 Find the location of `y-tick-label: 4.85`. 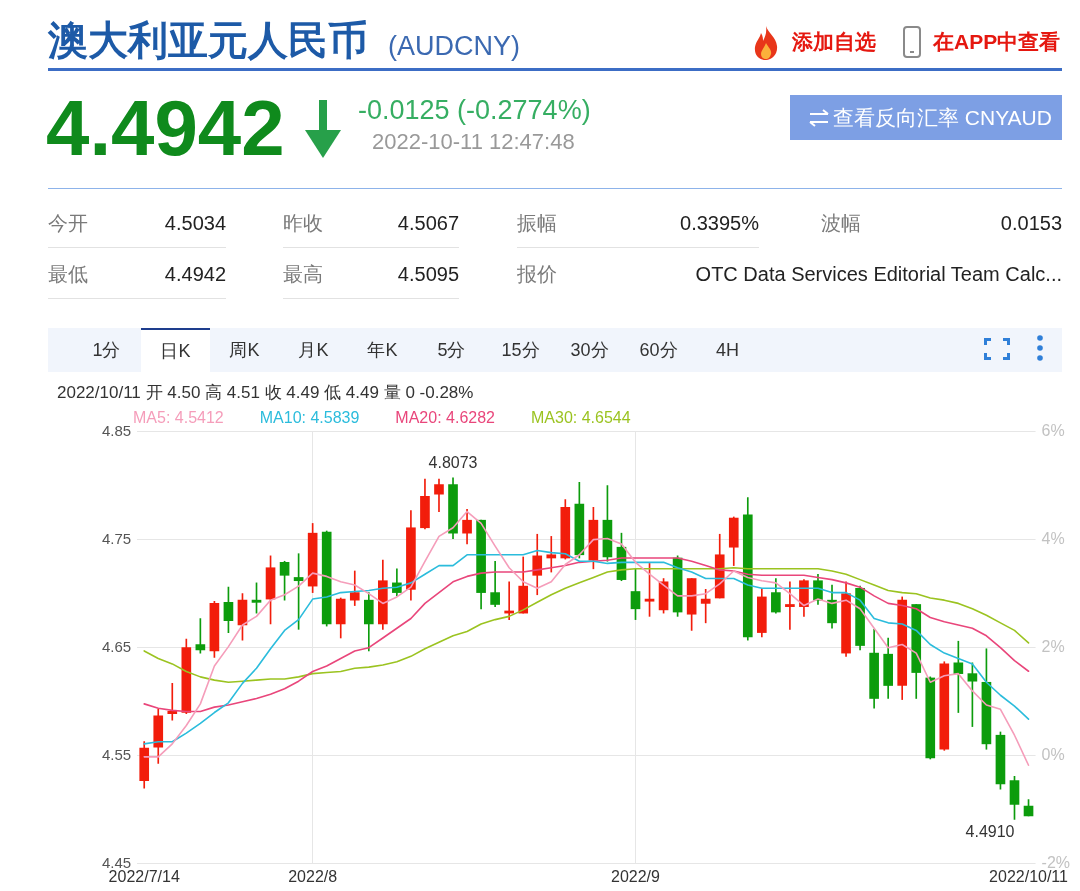

y-tick-label: 4.85 is located at coordinates (116, 430).